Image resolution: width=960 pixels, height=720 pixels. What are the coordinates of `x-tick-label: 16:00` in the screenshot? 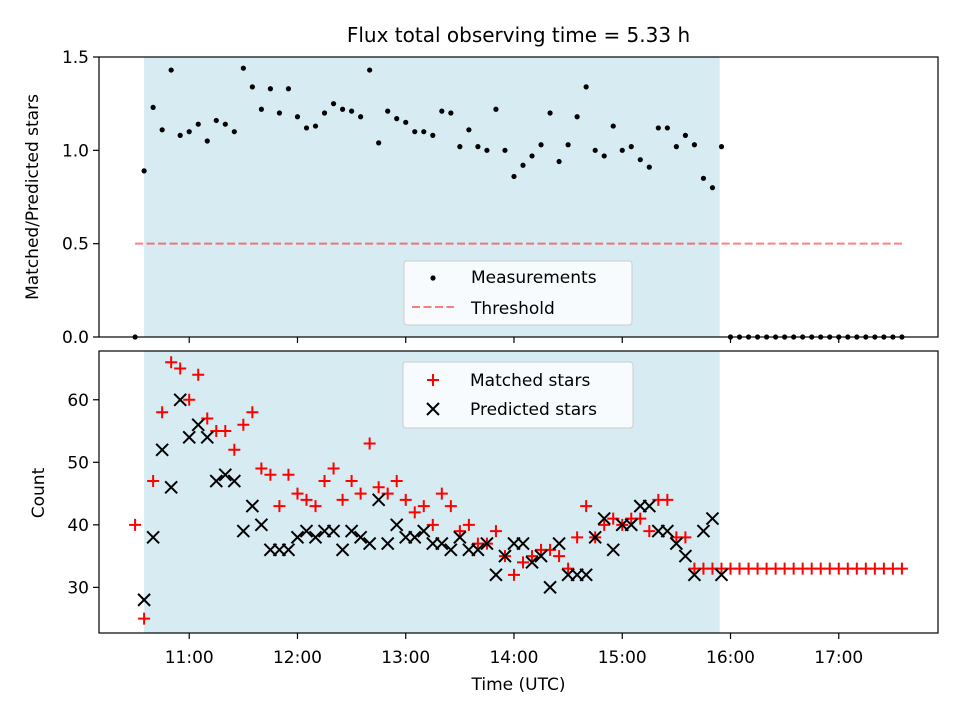 It's located at (730, 658).